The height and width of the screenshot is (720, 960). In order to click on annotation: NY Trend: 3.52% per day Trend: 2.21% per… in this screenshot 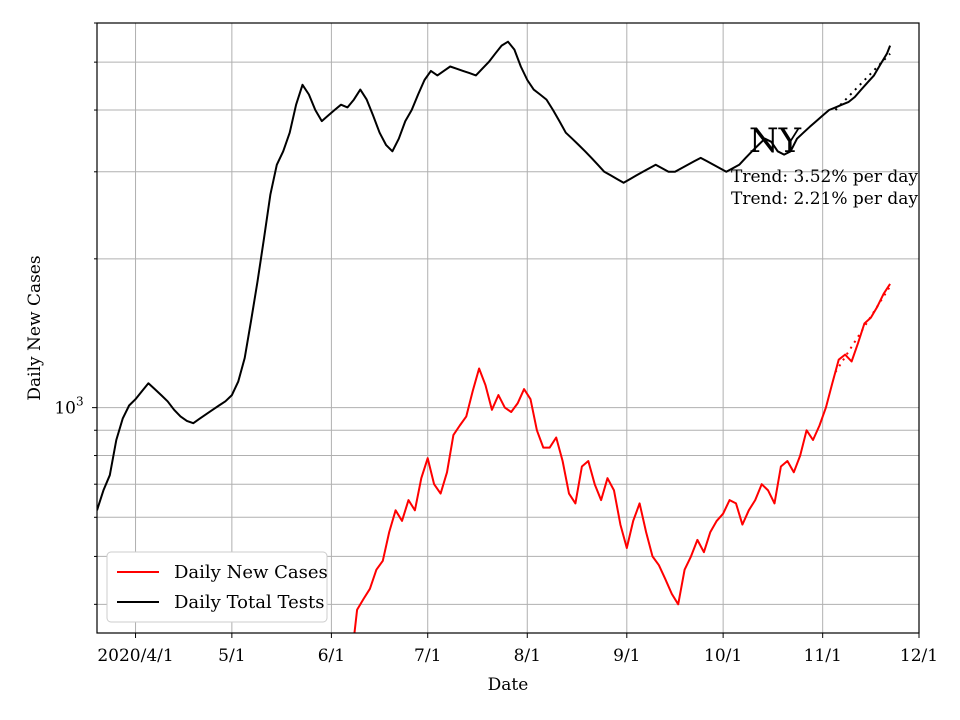, I will do `click(824, 165)`.